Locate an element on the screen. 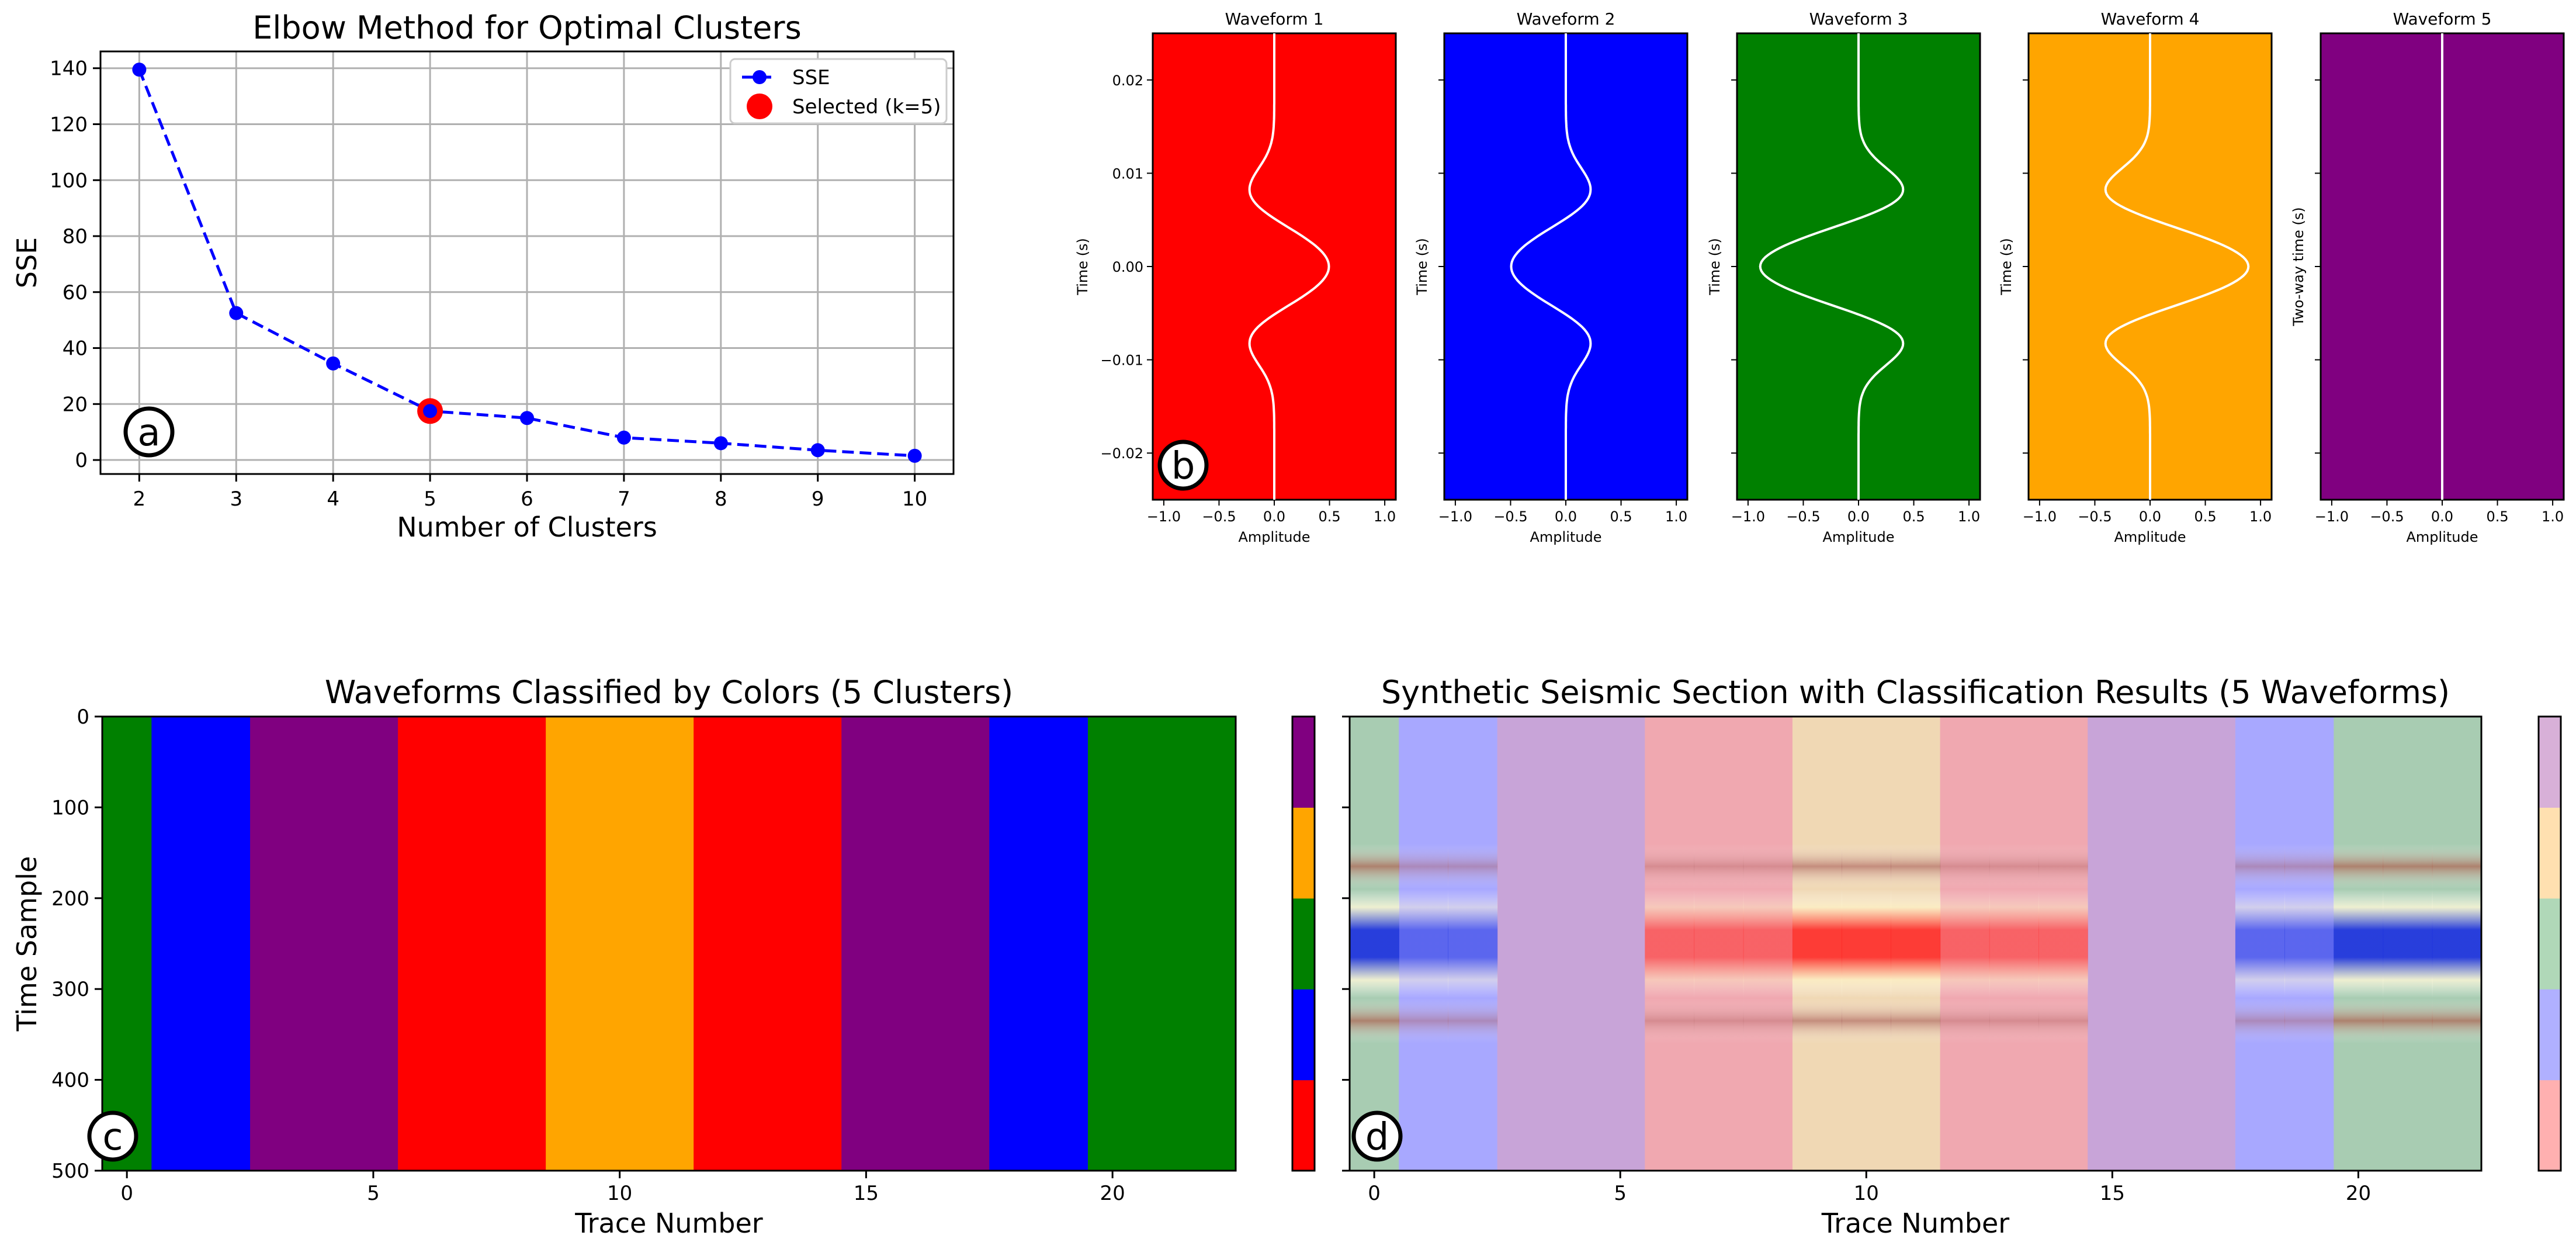 The image size is (2576, 1256). panel-label: b is located at coordinates (1183, 466).